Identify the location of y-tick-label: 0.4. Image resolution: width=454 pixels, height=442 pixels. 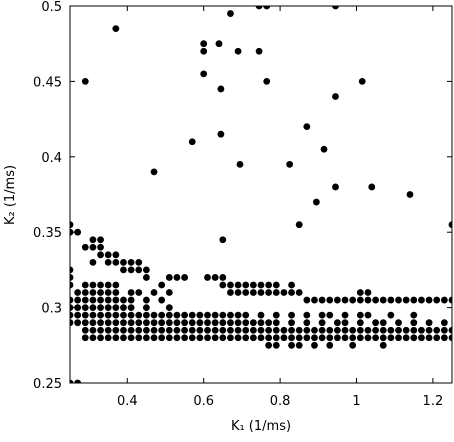
(51, 158).